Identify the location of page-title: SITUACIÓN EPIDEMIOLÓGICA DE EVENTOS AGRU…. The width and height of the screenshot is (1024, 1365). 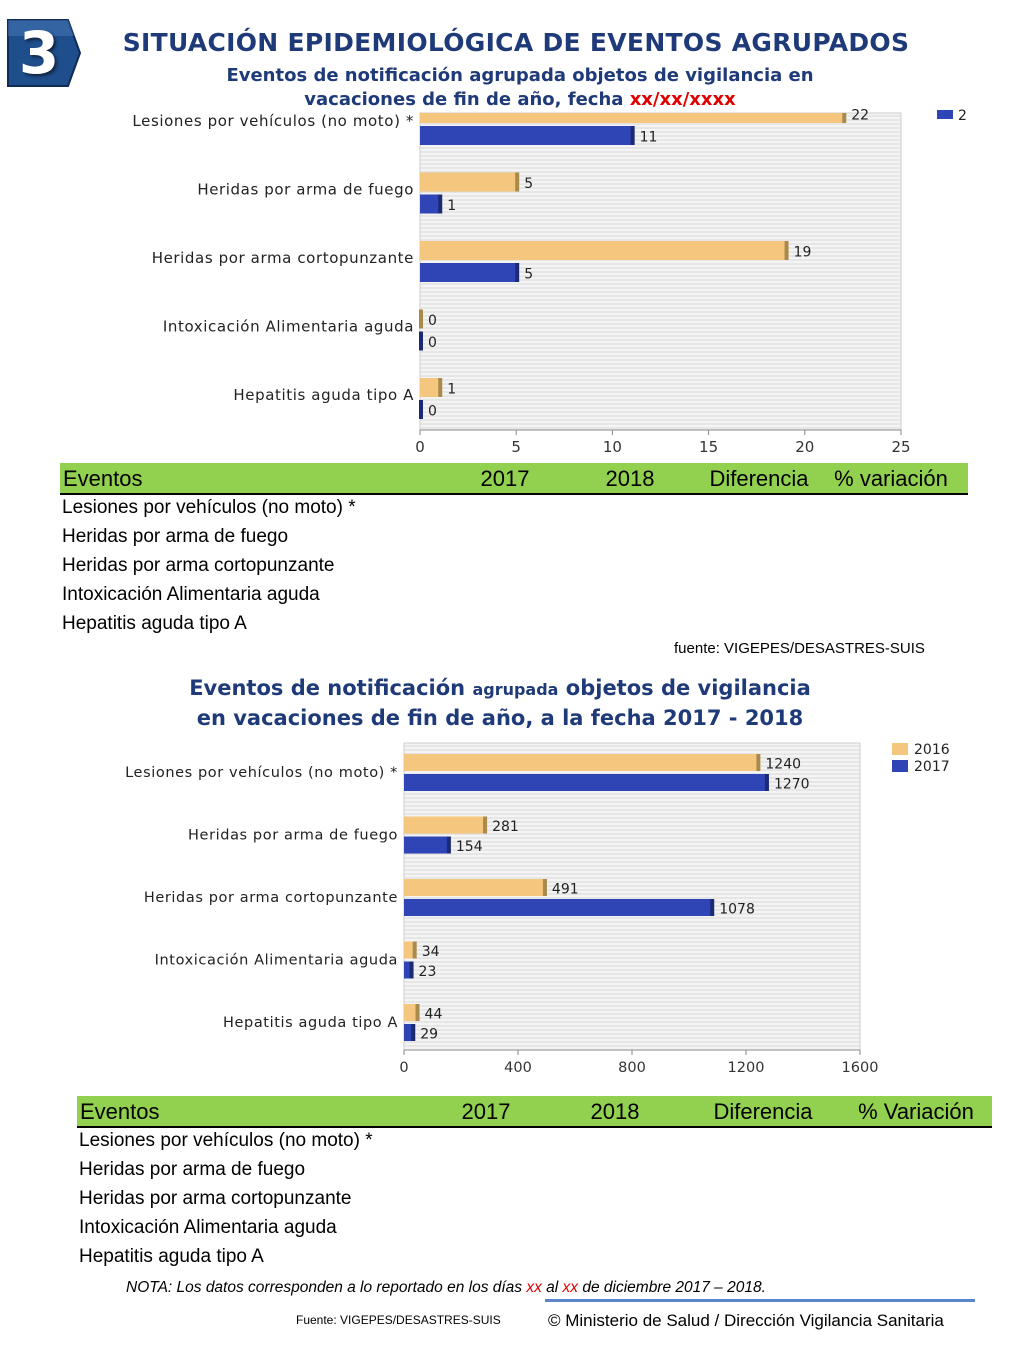
(516, 42).